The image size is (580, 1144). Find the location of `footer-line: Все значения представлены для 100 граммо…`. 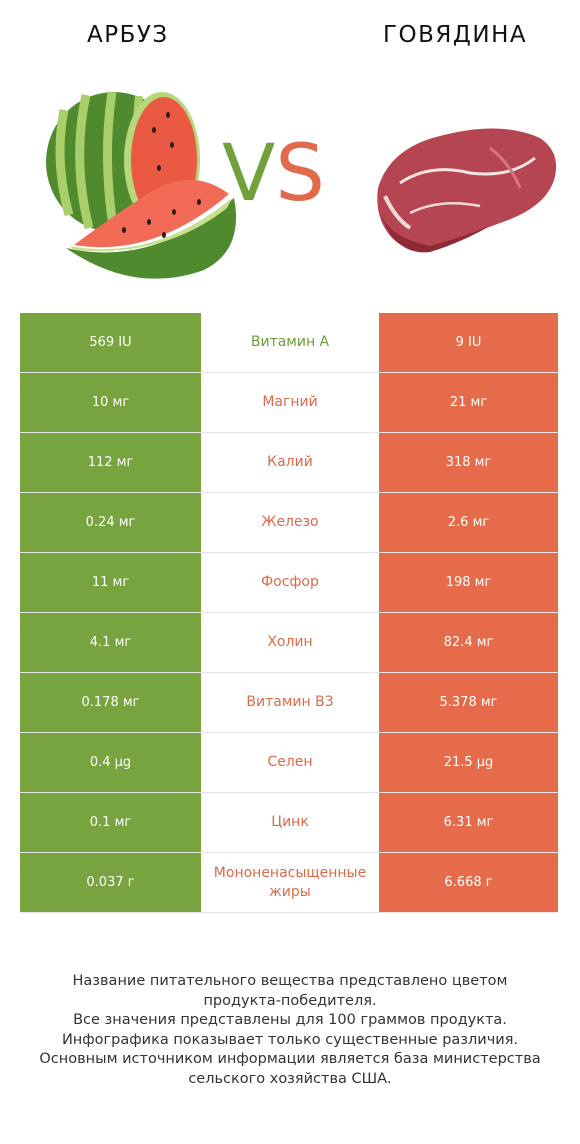

footer-line: Все значения представлены для 100 граммо… is located at coordinates (290, 1020).